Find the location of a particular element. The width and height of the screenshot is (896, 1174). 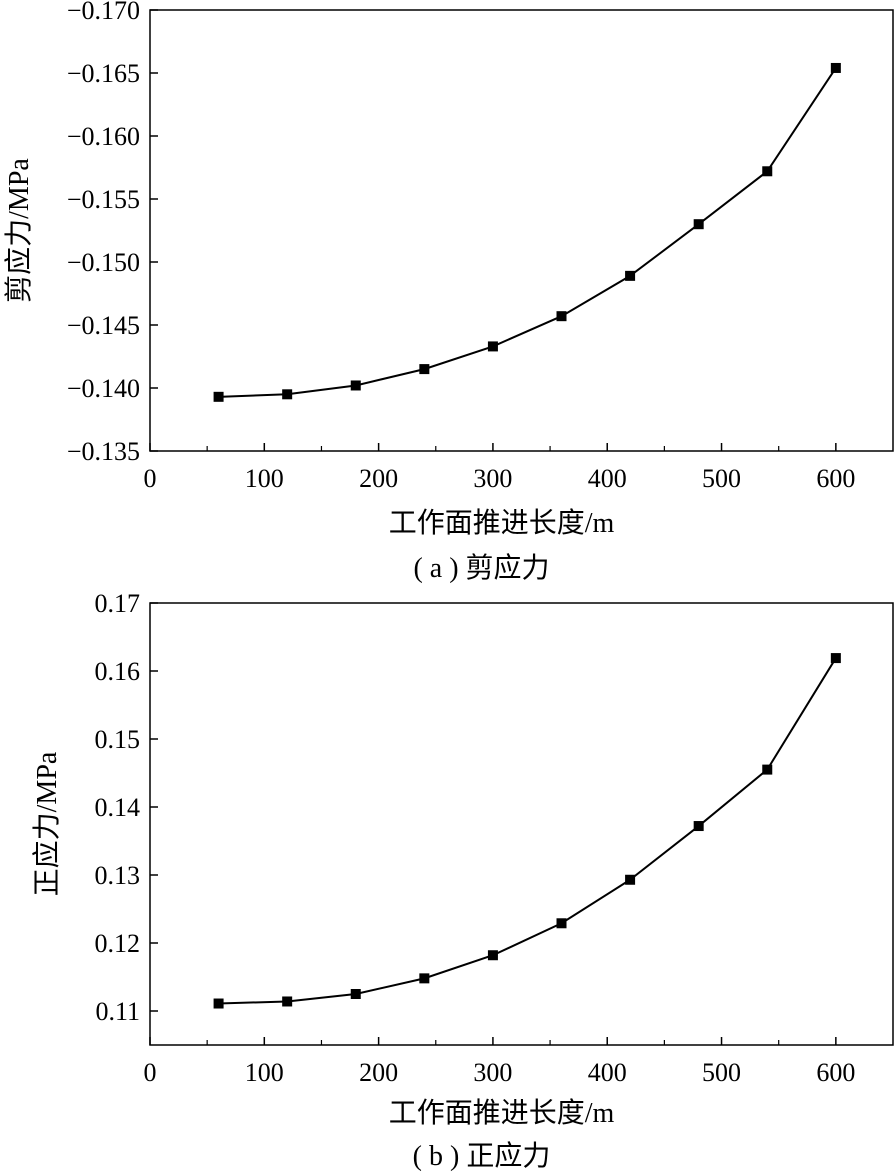

y-tick-label: −0.155 is located at coordinates (103, 199).